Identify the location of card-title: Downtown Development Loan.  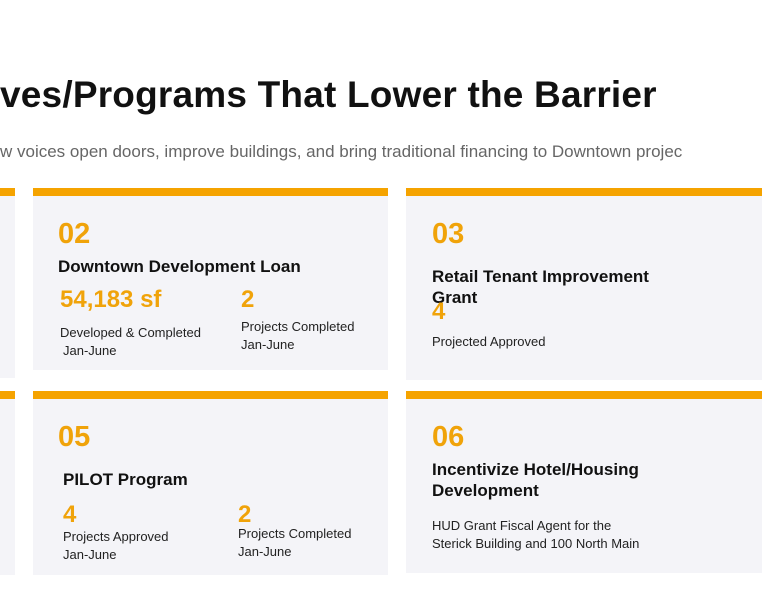
(179, 266).